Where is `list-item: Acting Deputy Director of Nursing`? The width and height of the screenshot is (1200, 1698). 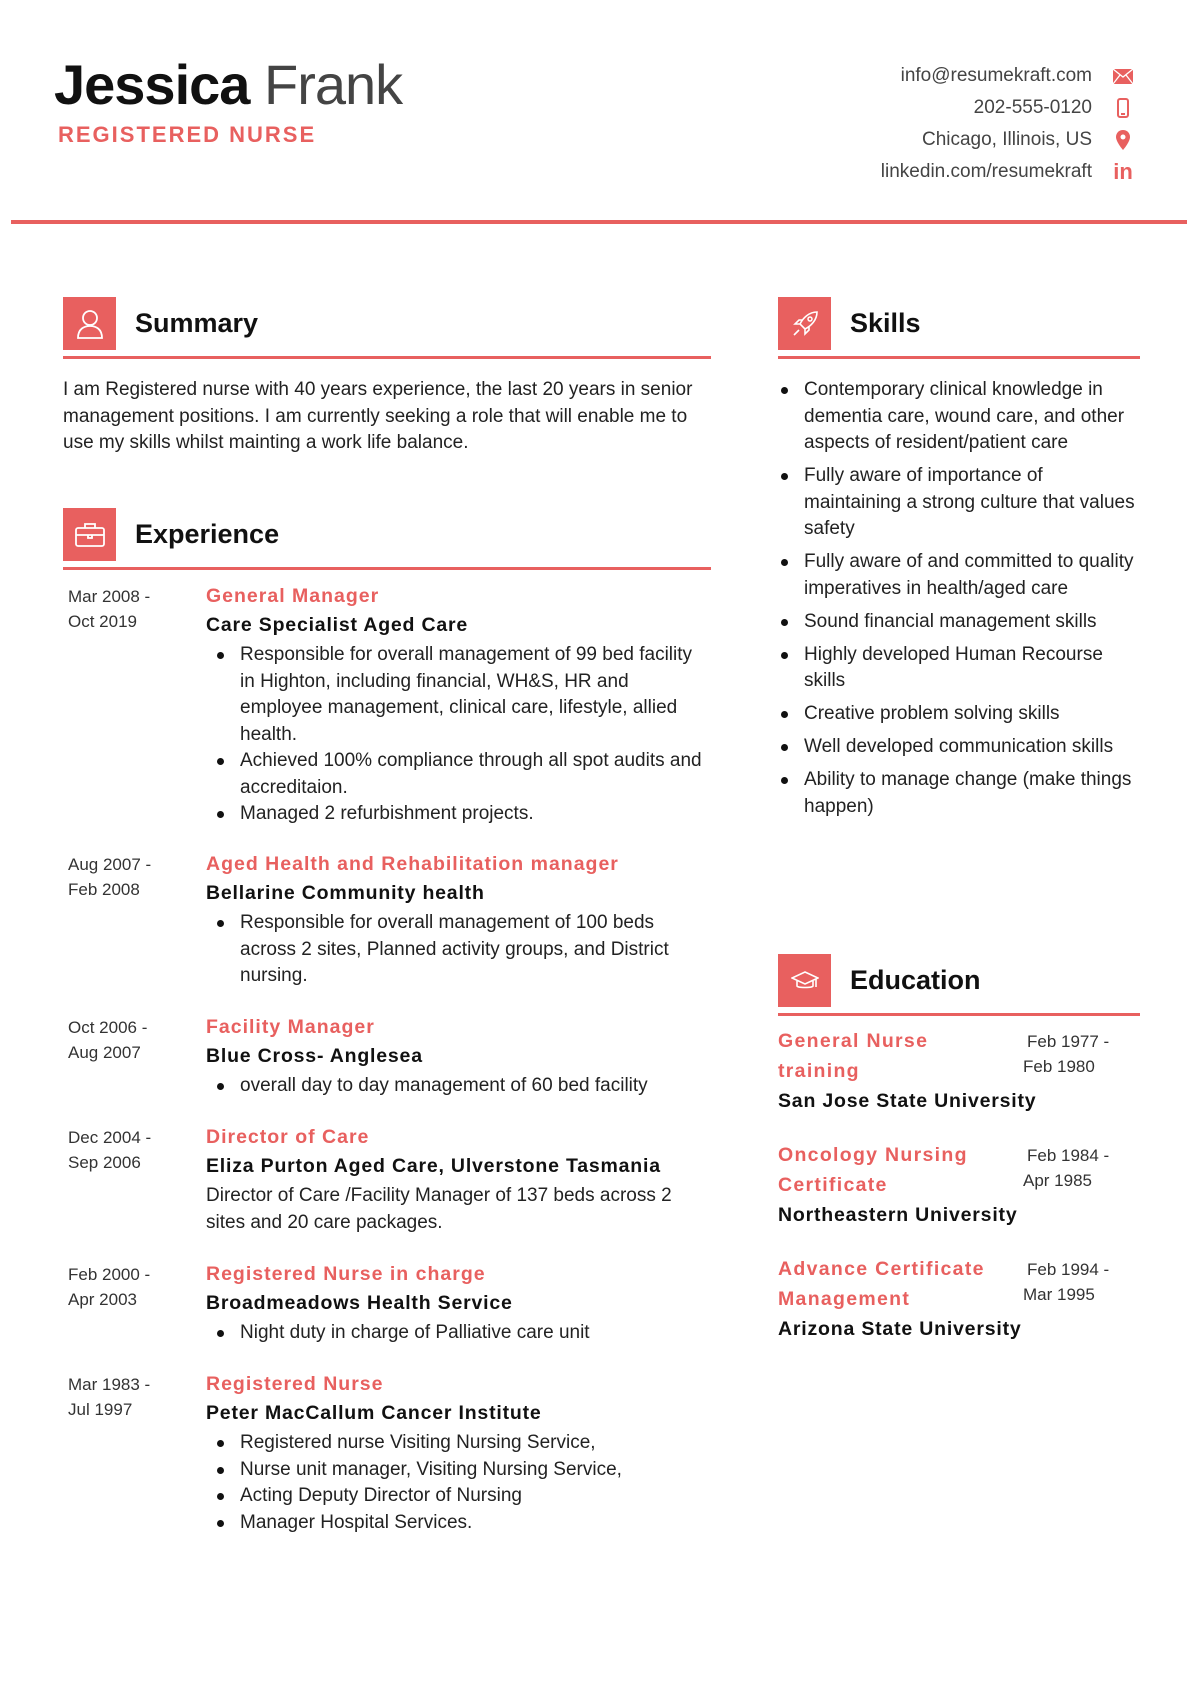 list-item: Acting Deputy Director of Nursing is located at coordinates (458, 1496).